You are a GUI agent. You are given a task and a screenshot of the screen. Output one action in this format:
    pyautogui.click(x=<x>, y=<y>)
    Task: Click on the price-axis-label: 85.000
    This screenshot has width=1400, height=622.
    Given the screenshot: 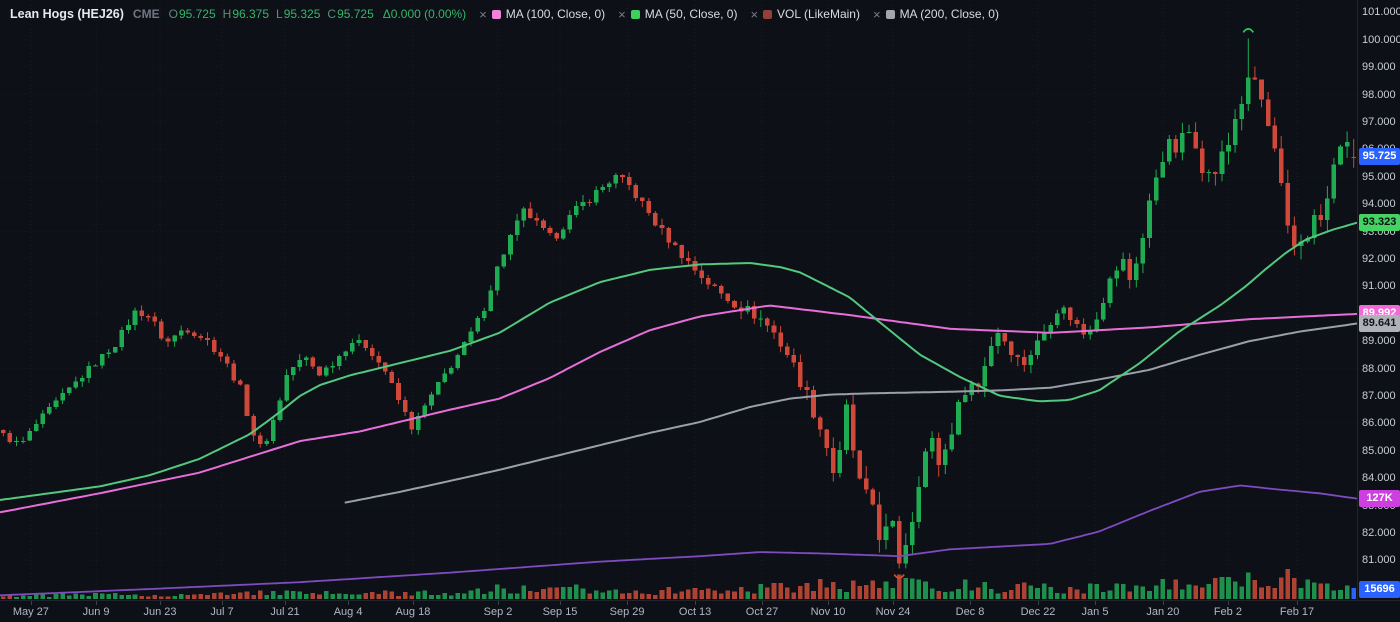 What is the action you would take?
    pyautogui.click(x=1379, y=450)
    